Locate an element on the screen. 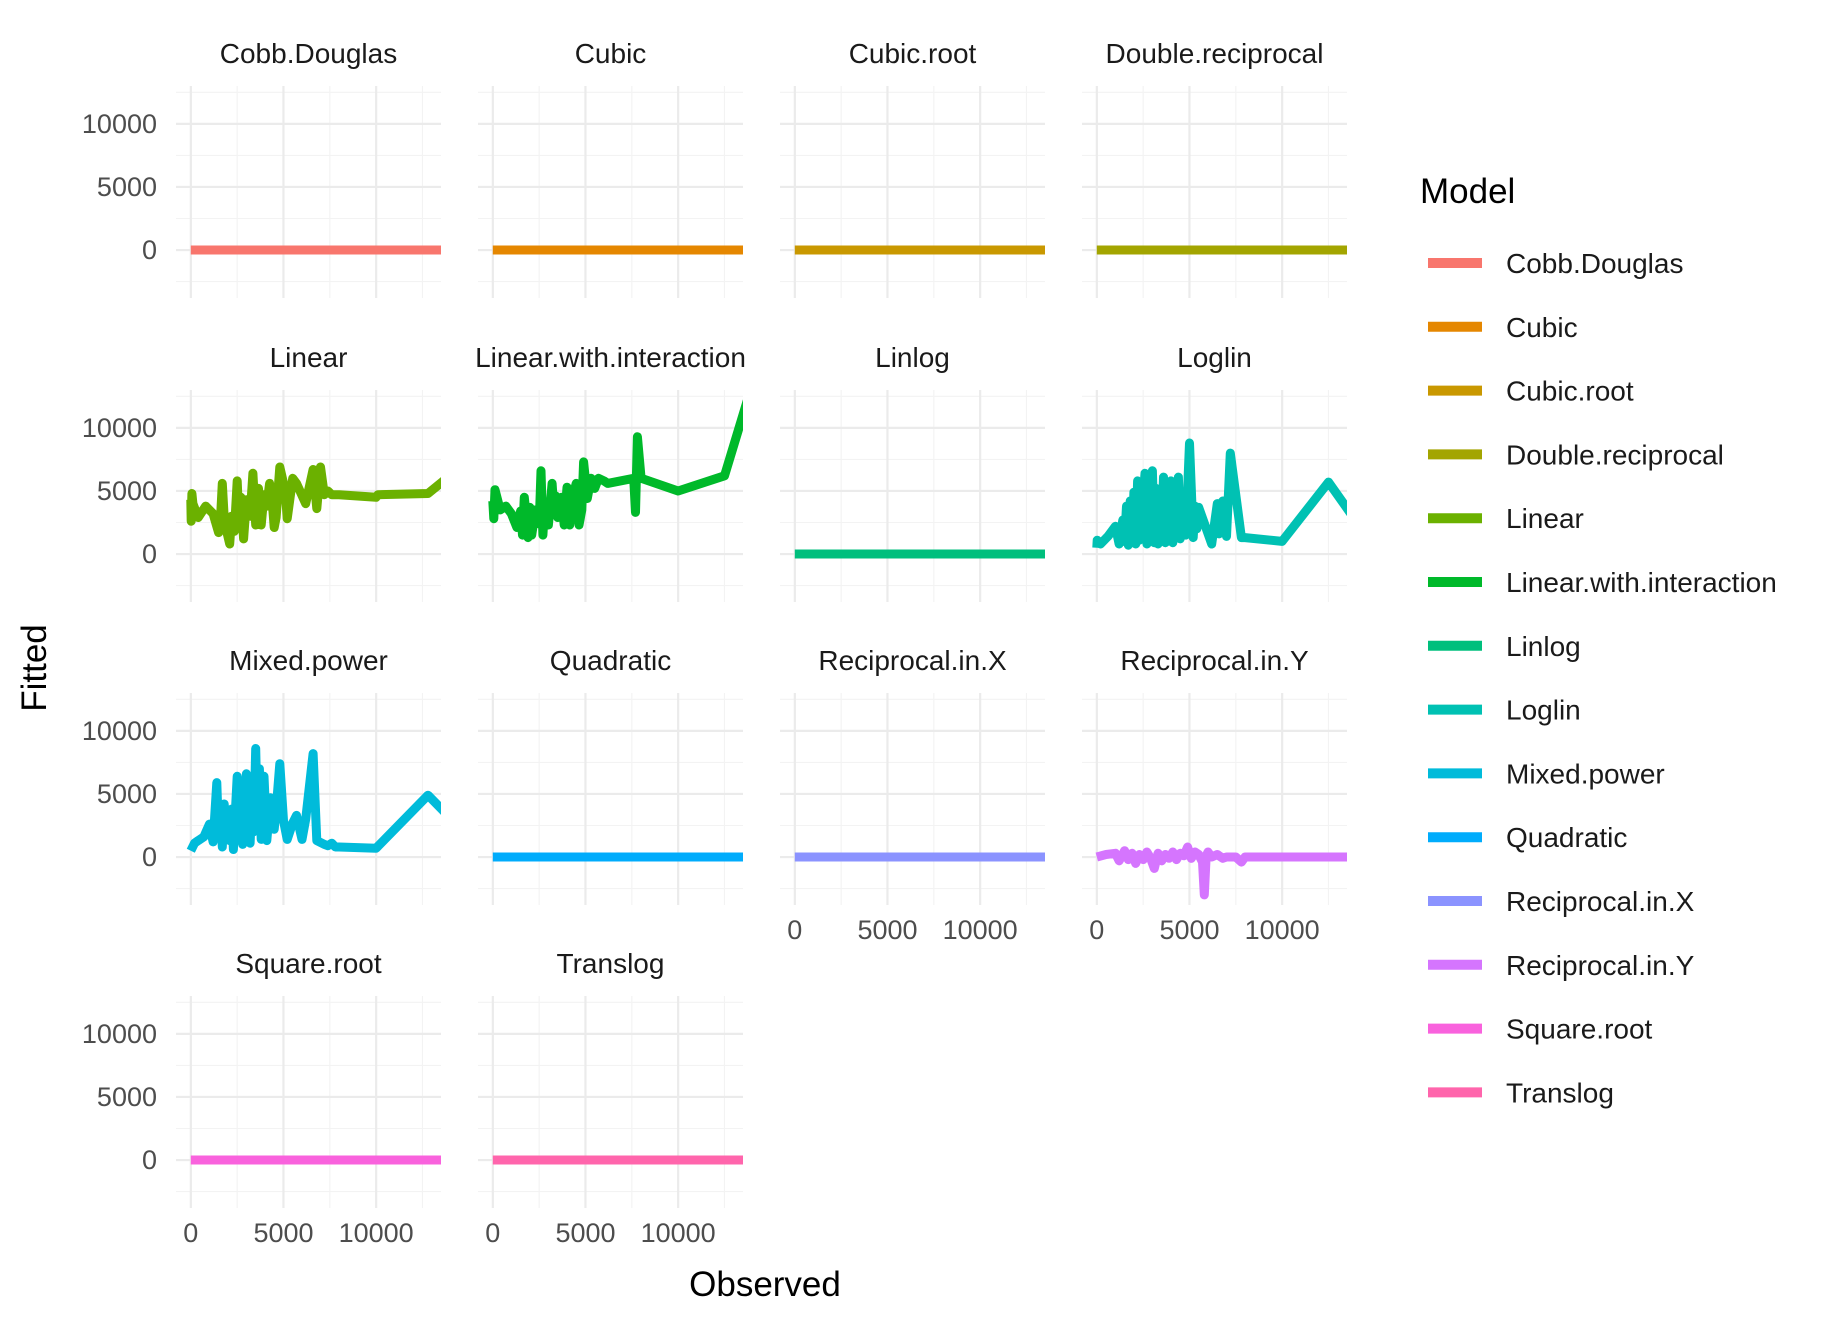  legend-title: Model is located at coordinates (1467, 191).